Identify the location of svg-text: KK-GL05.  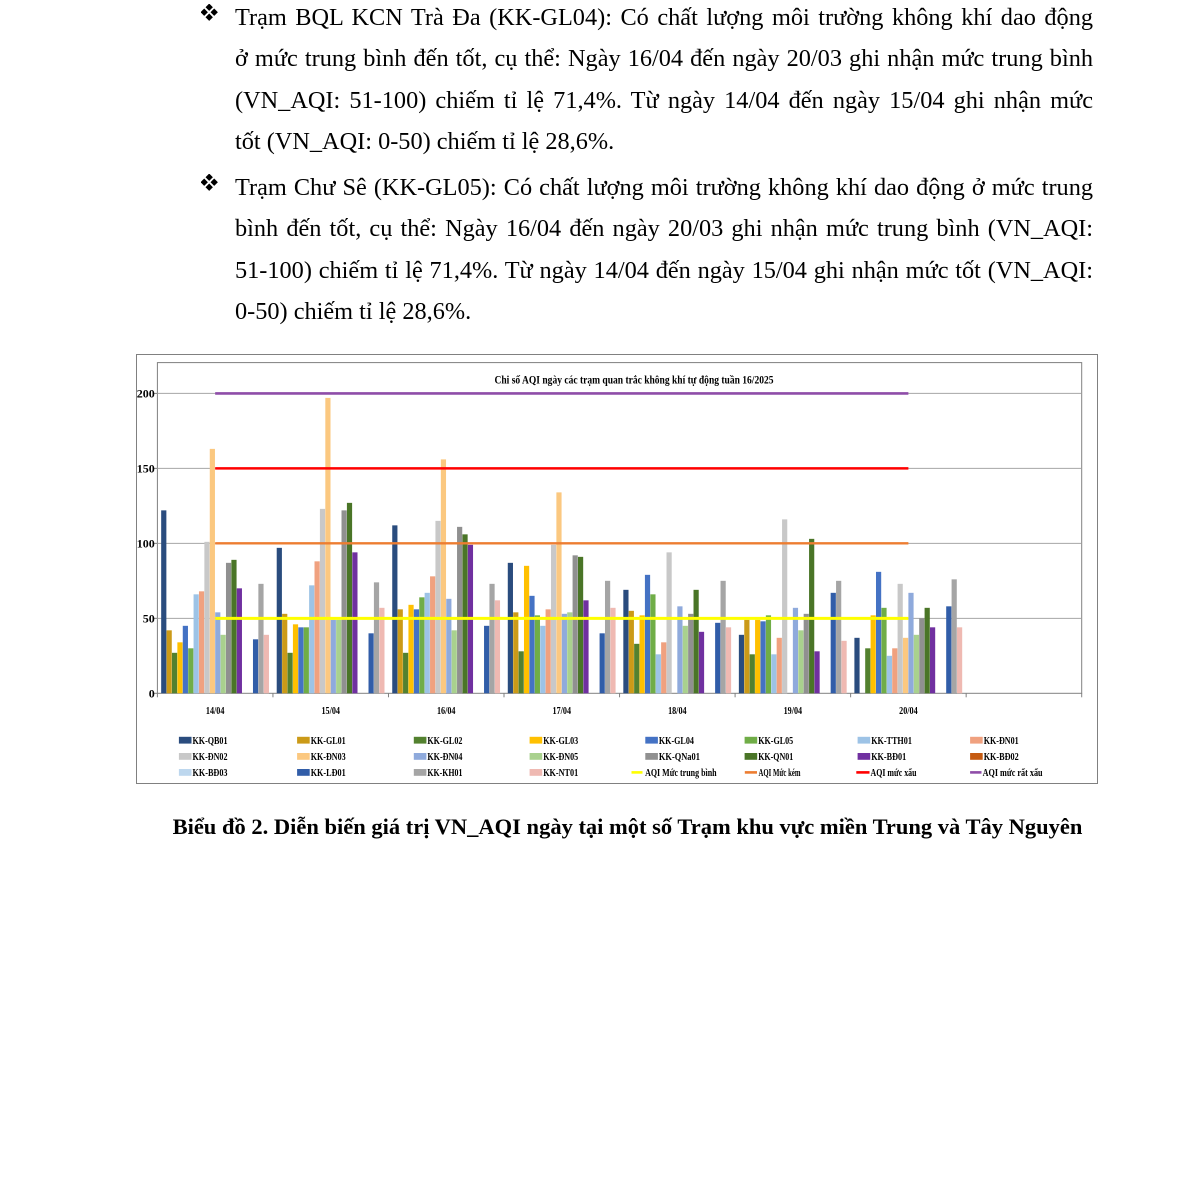
(775, 741).